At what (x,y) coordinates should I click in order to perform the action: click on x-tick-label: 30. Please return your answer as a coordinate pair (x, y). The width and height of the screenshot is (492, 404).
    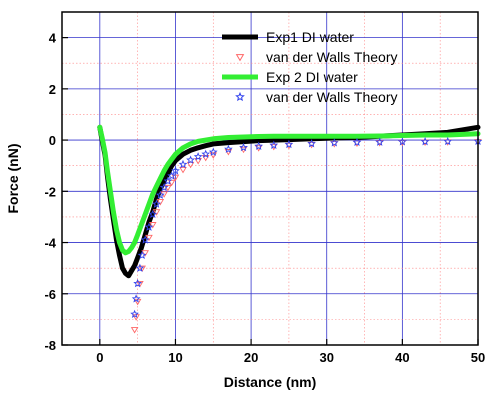
    Looking at the image, I should click on (326, 357).